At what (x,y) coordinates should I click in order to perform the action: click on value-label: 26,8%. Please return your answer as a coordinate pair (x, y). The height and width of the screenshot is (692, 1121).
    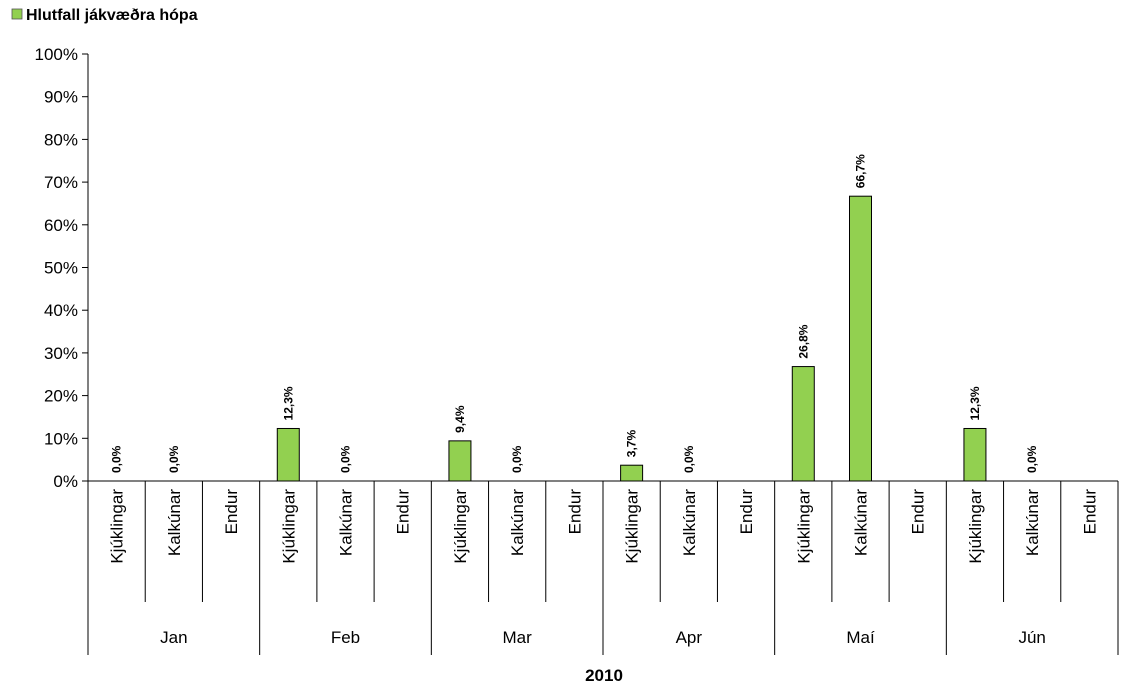
    Looking at the image, I should click on (803, 341).